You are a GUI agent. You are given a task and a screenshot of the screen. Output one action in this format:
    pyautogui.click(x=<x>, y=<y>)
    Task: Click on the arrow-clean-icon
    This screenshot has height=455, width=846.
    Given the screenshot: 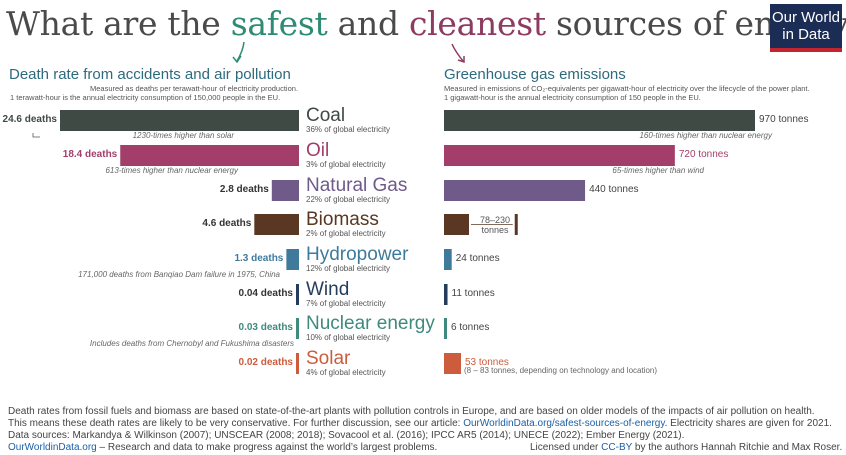 What is the action you would take?
    pyautogui.click(x=458, y=53)
    